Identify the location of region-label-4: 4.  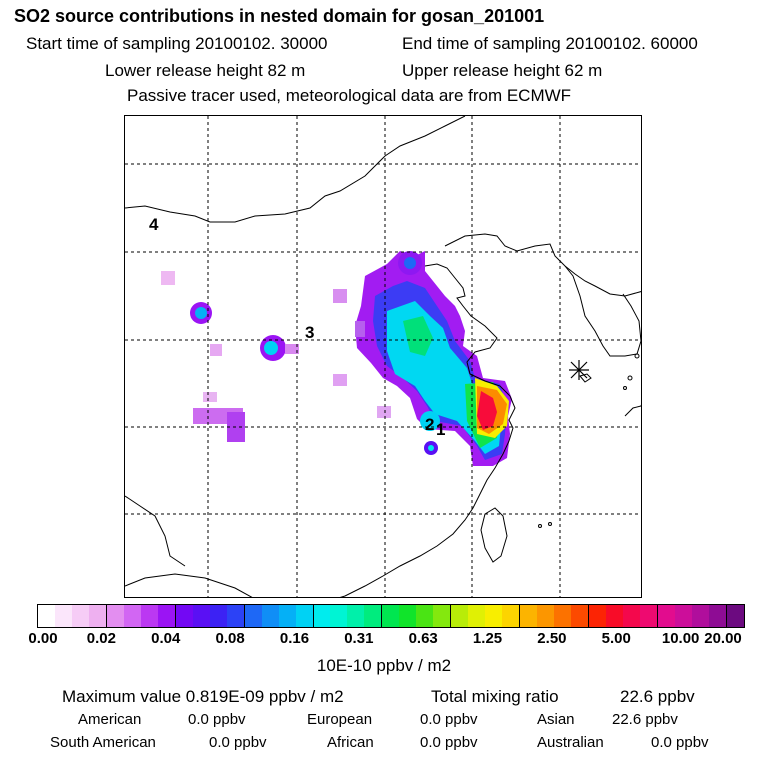
(154, 224).